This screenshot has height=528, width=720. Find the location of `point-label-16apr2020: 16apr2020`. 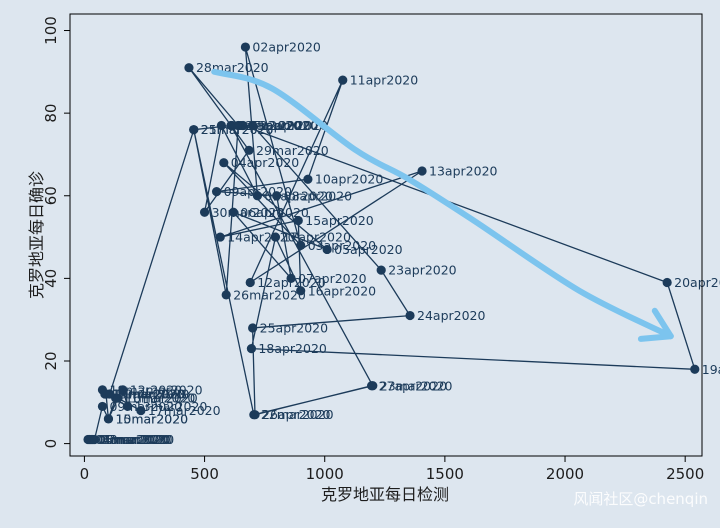

point-label-16apr2020: 16apr2020 is located at coordinates (342, 290).